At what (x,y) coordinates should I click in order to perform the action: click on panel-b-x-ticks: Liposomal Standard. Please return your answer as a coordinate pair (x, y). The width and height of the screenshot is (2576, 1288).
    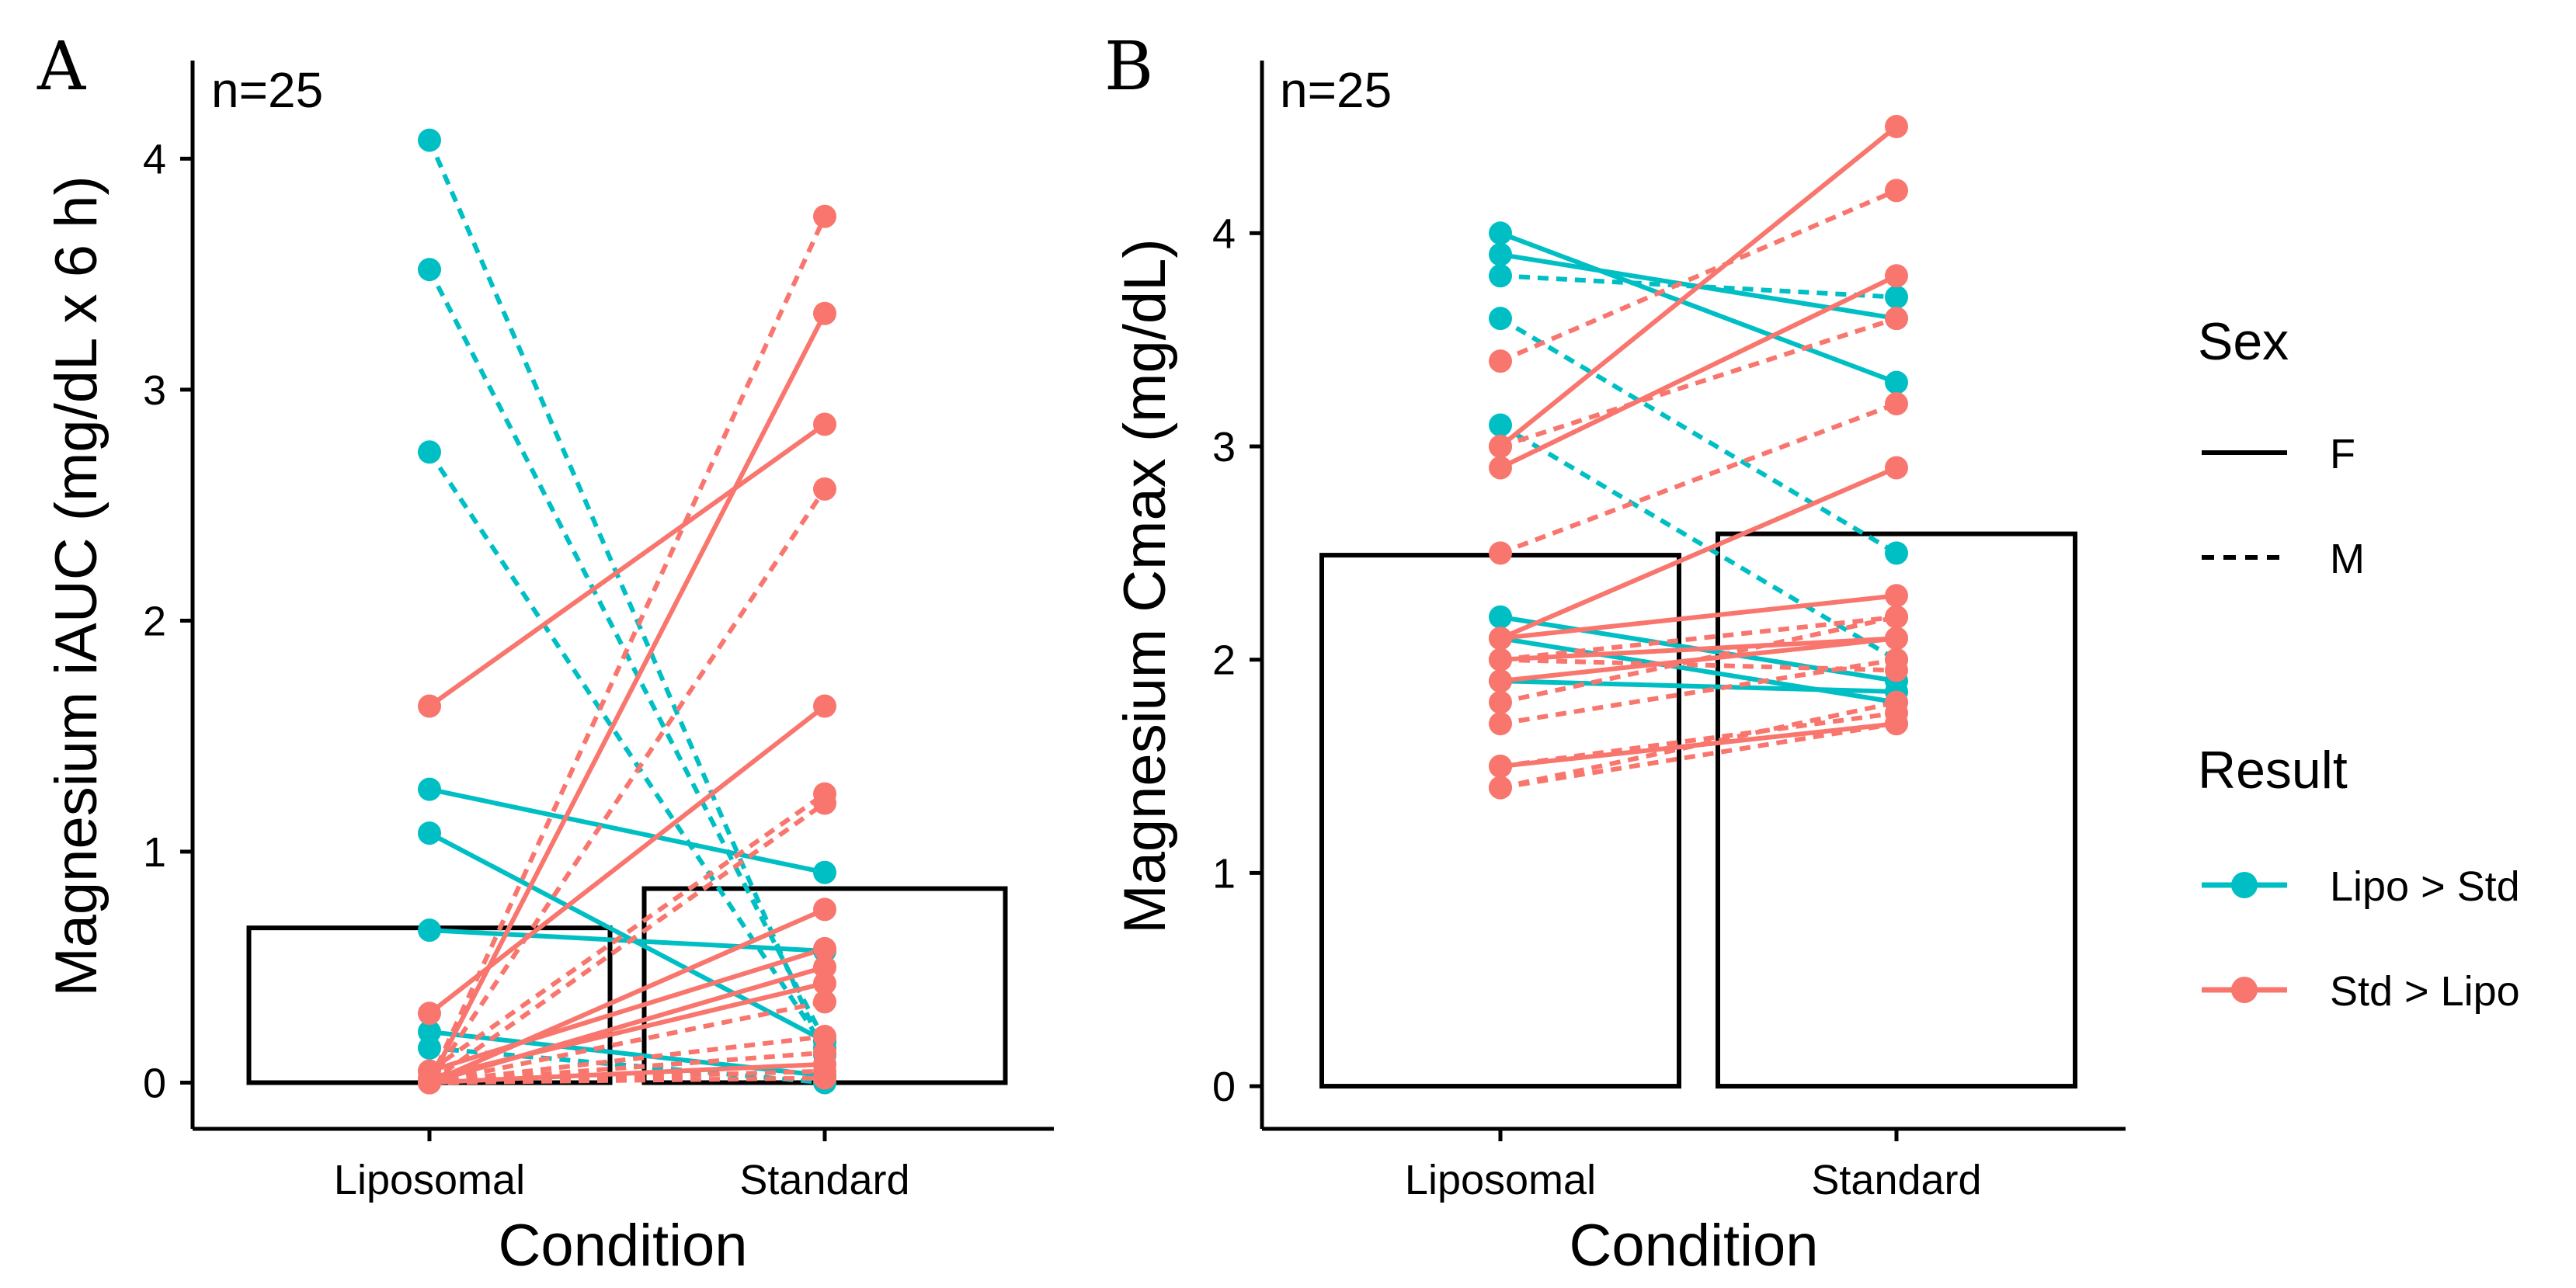
    Looking at the image, I should click on (1694, 1166).